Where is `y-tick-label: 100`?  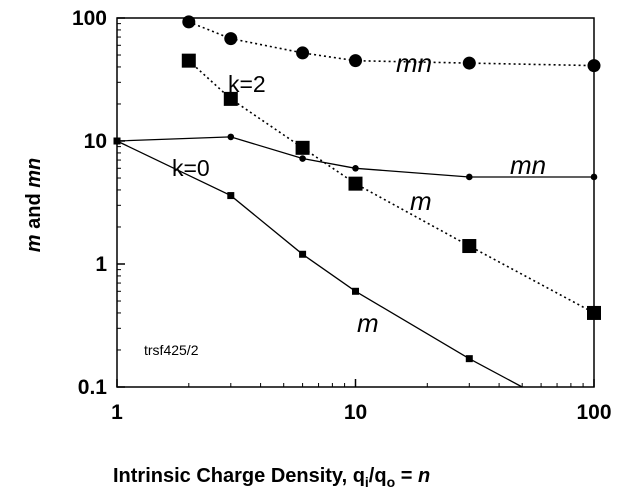
y-tick-label: 100 is located at coordinates (89, 18).